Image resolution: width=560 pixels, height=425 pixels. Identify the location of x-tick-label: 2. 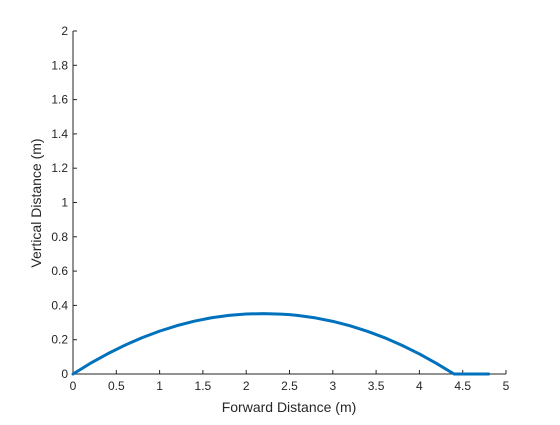
(246, 386).